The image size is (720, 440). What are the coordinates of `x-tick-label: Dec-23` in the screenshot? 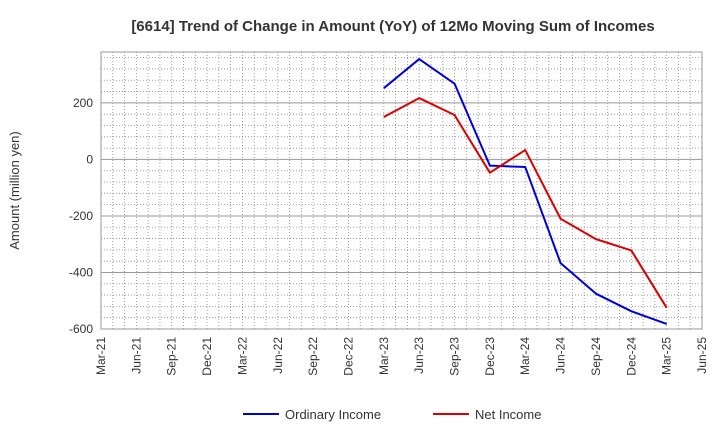 It's located at (490, 356).